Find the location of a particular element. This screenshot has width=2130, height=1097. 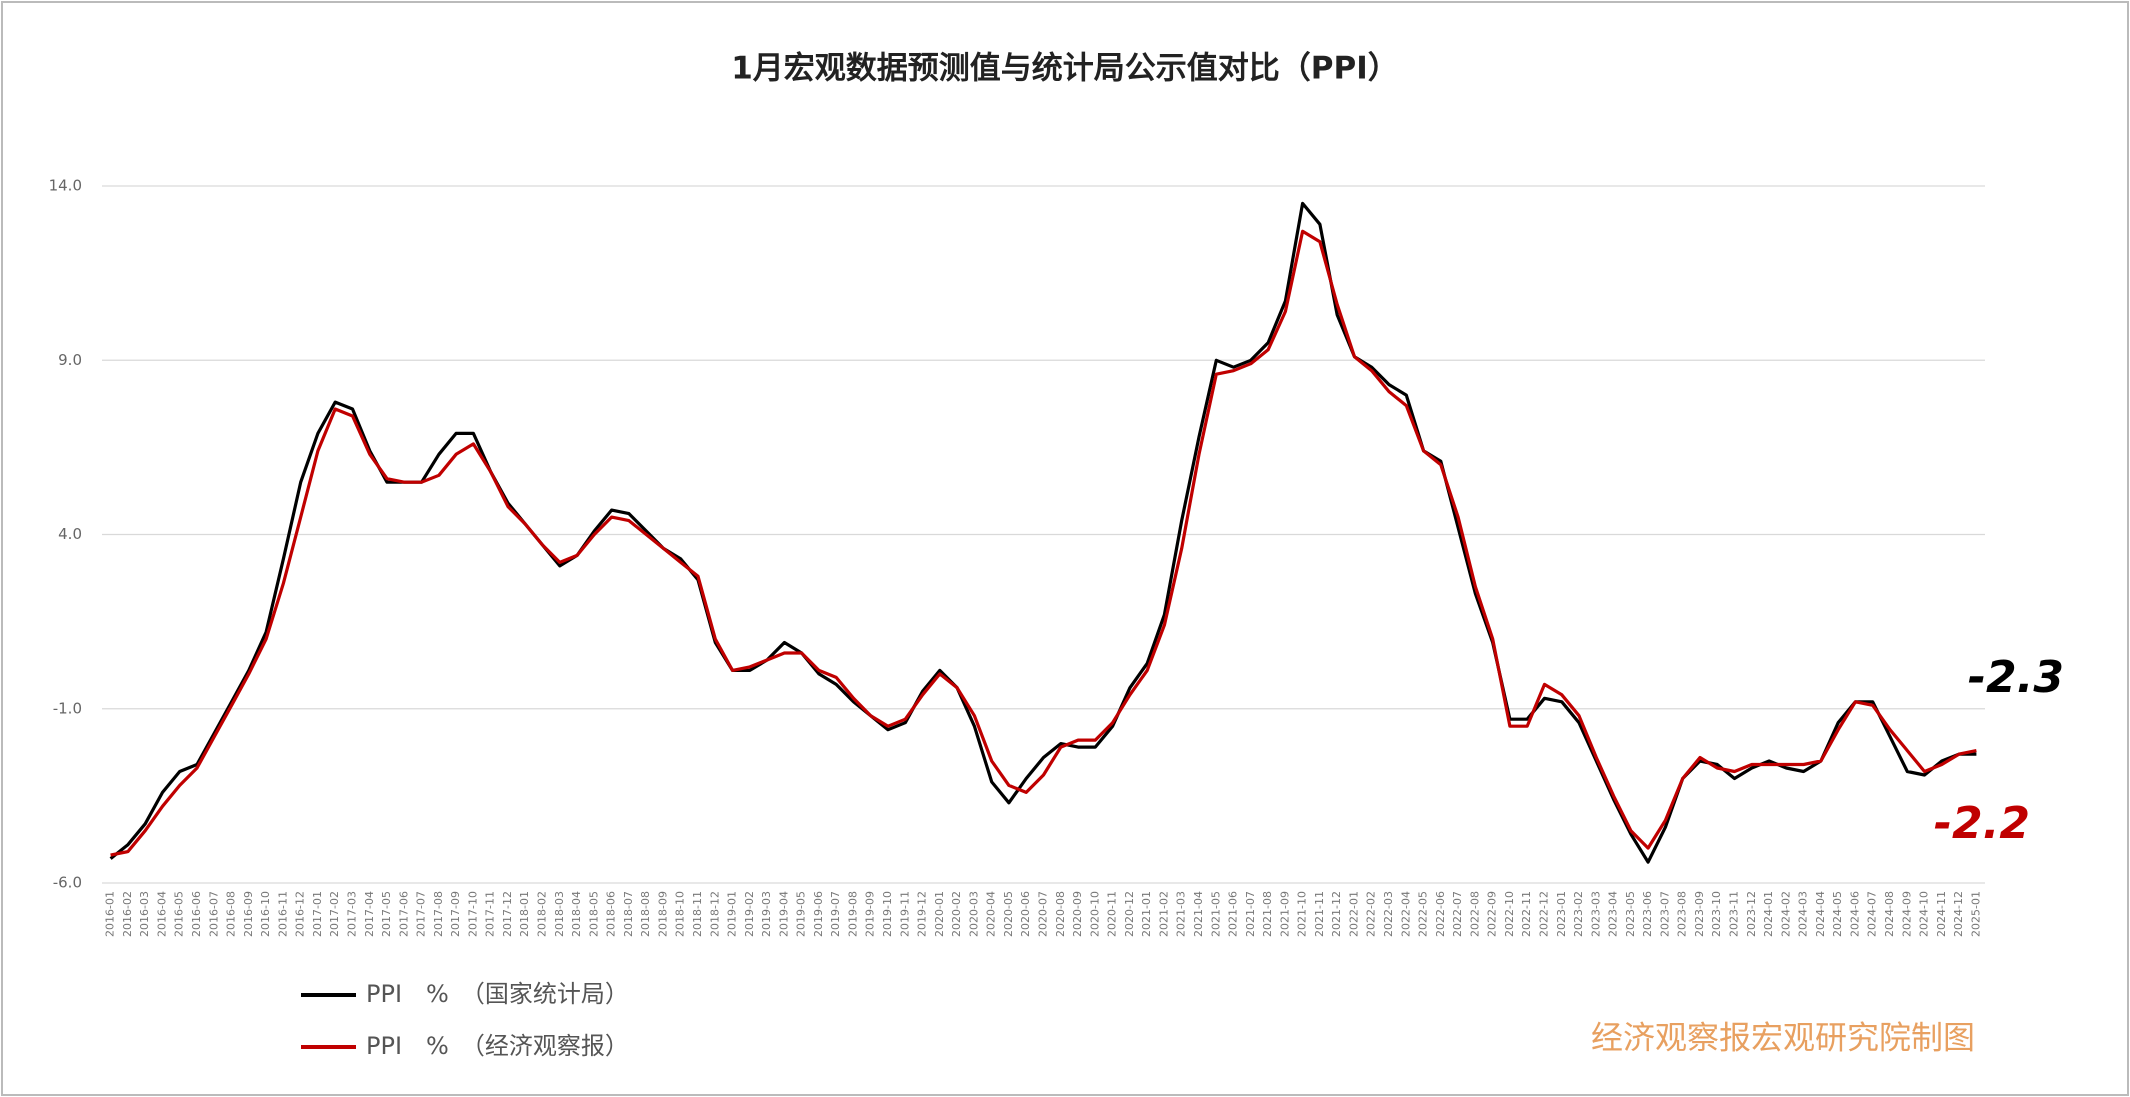

x-tick-label: 2019-02 is located at coordinates (749, 914).